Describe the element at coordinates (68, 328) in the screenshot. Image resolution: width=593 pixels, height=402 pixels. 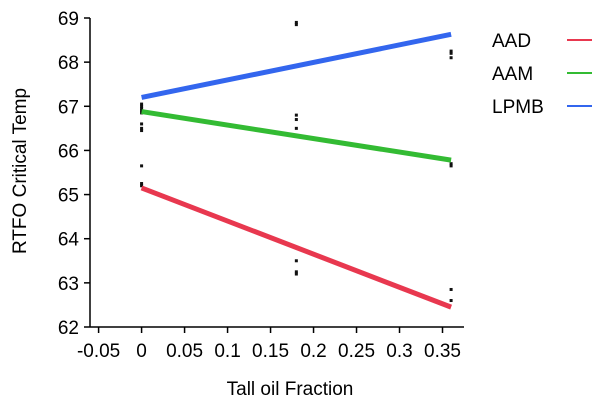
I see `y-tick-label: 62` at that location.